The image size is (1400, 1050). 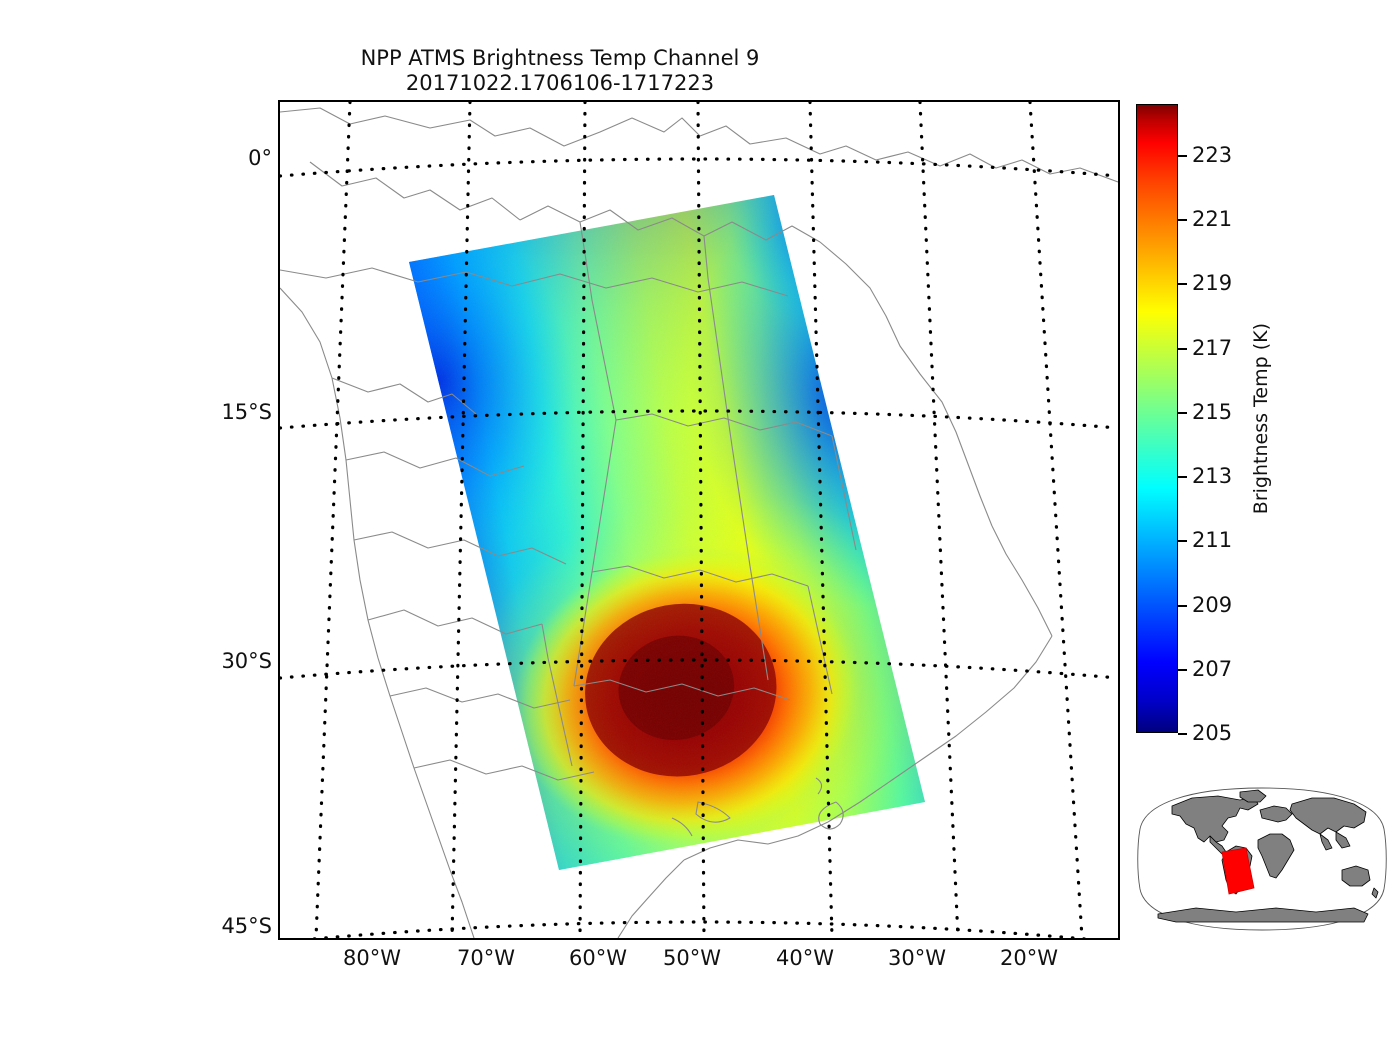 What do you see at coordinates (917, 958) in the screenshot?
I see `xtick-label-30W: 30°W` at bounding box center [917, 958].